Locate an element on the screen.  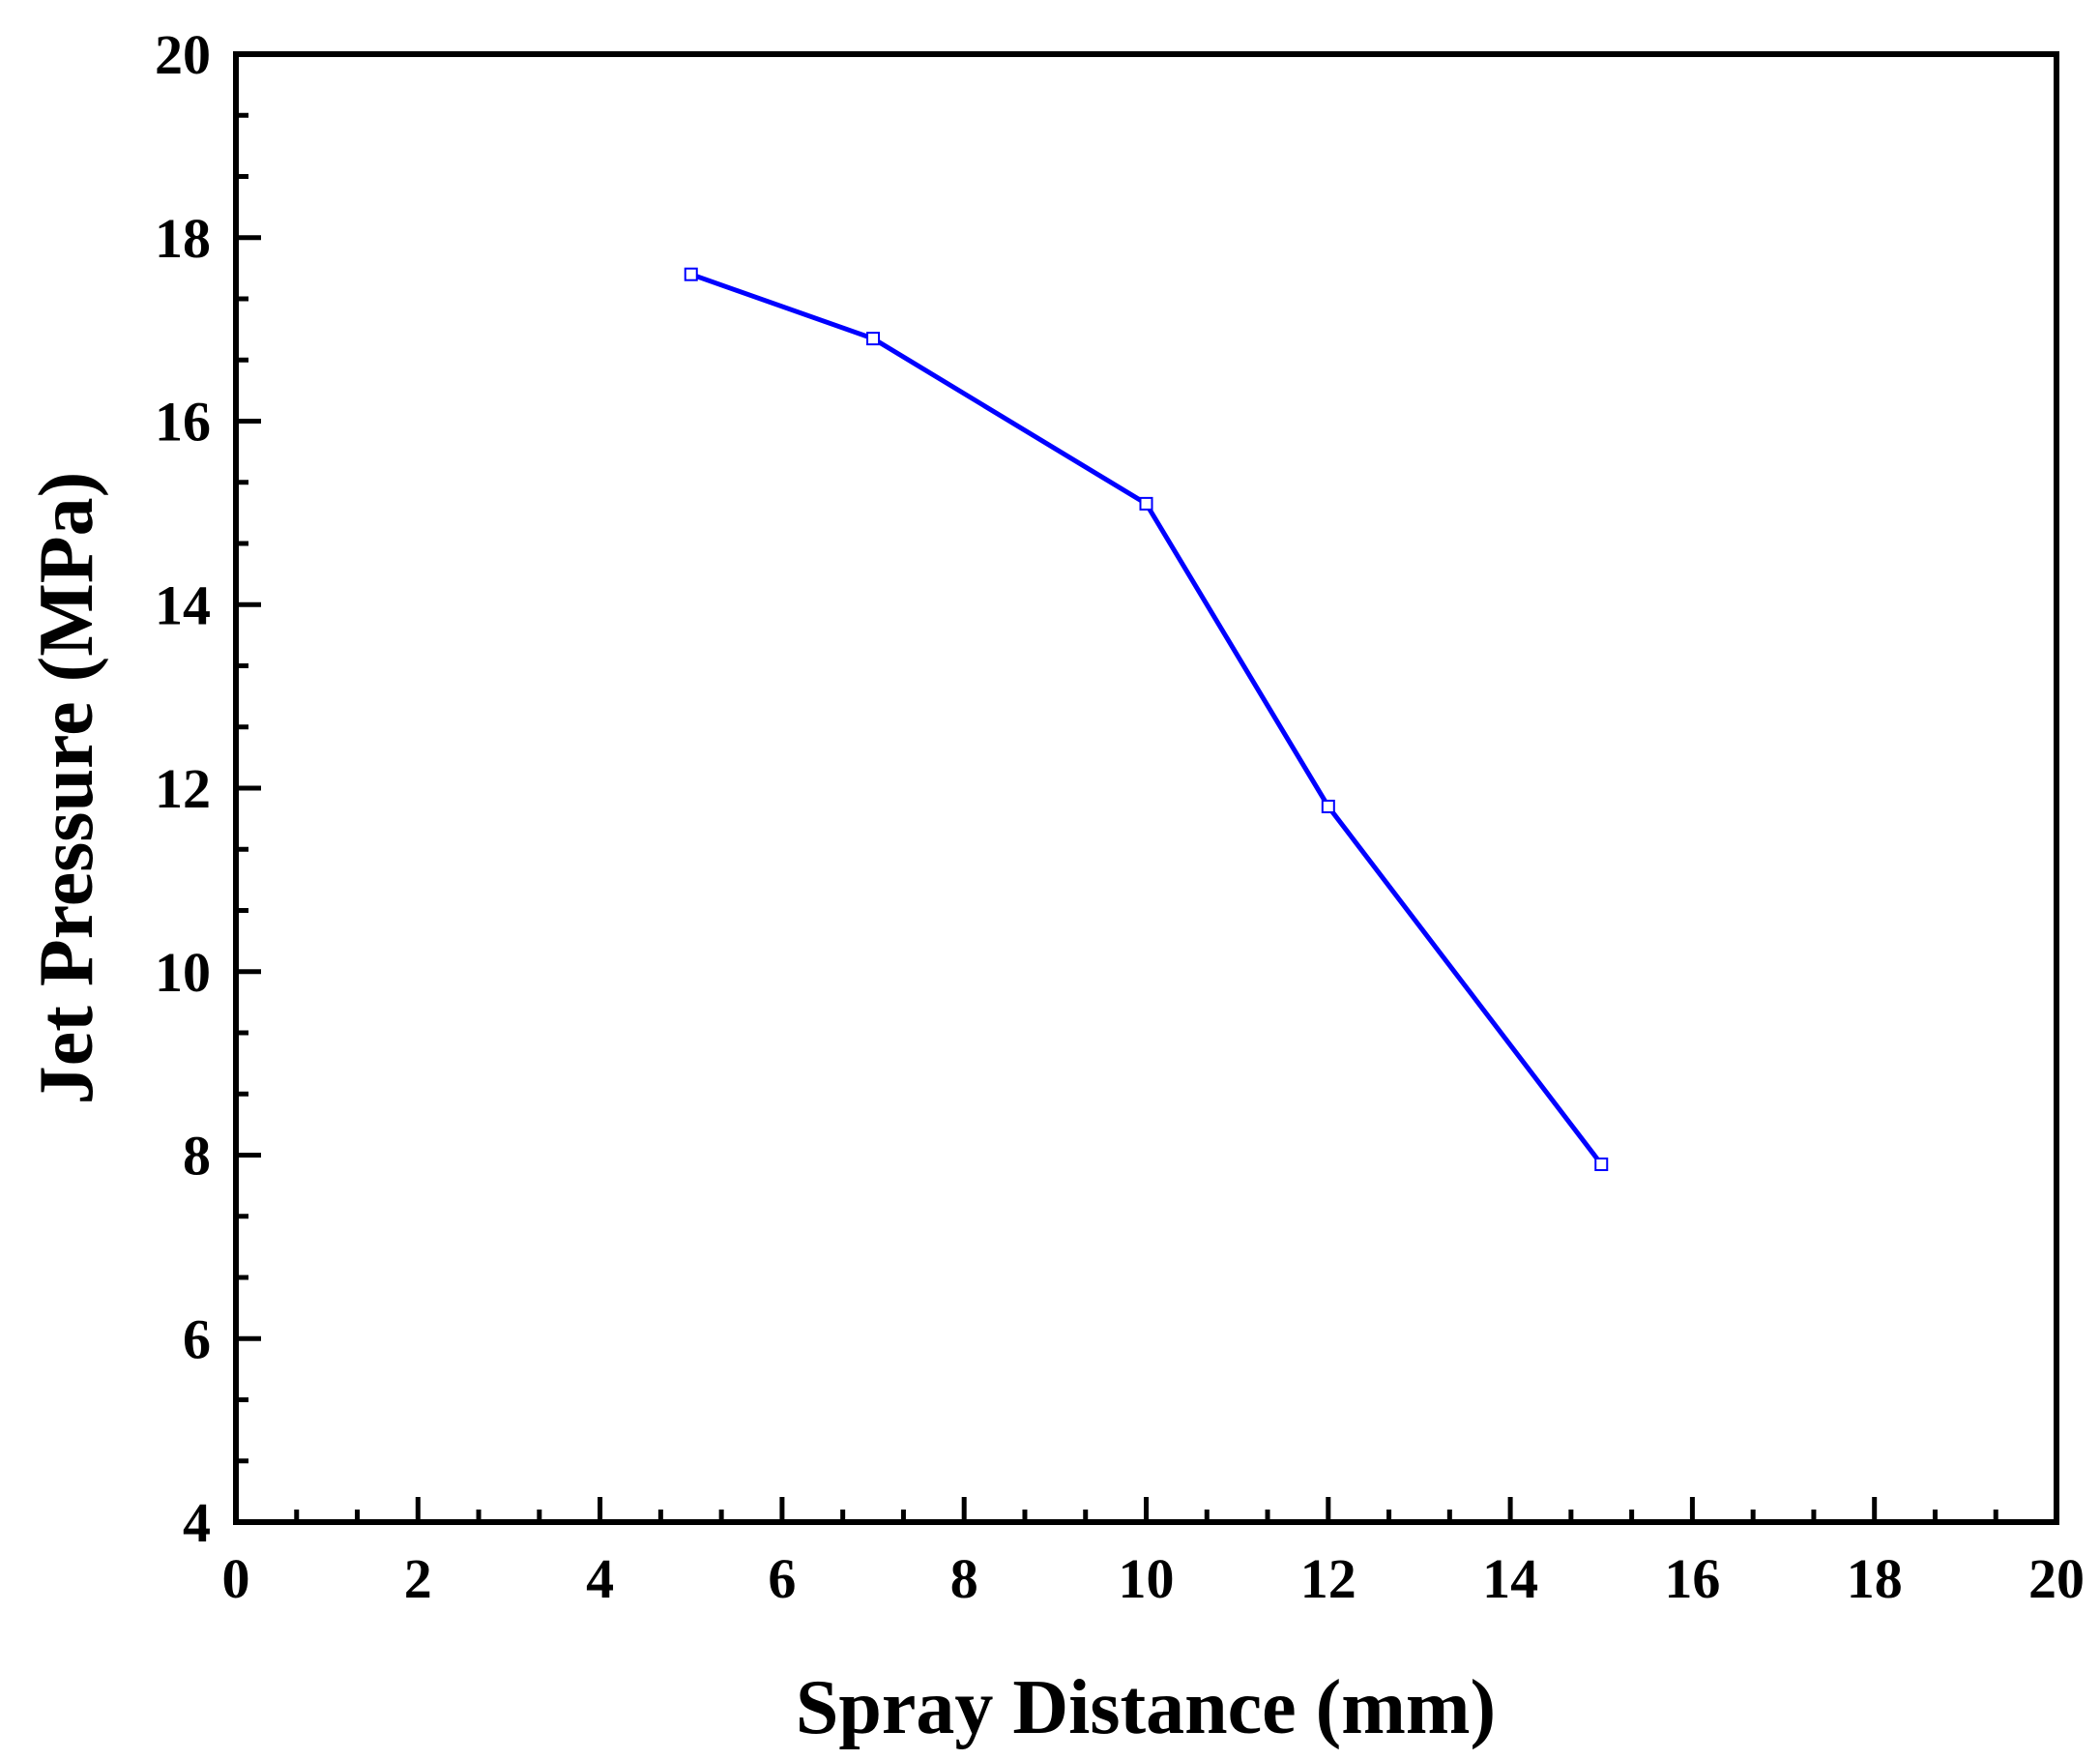
y-tick-label: 18 is located at coordinates (183, 239).